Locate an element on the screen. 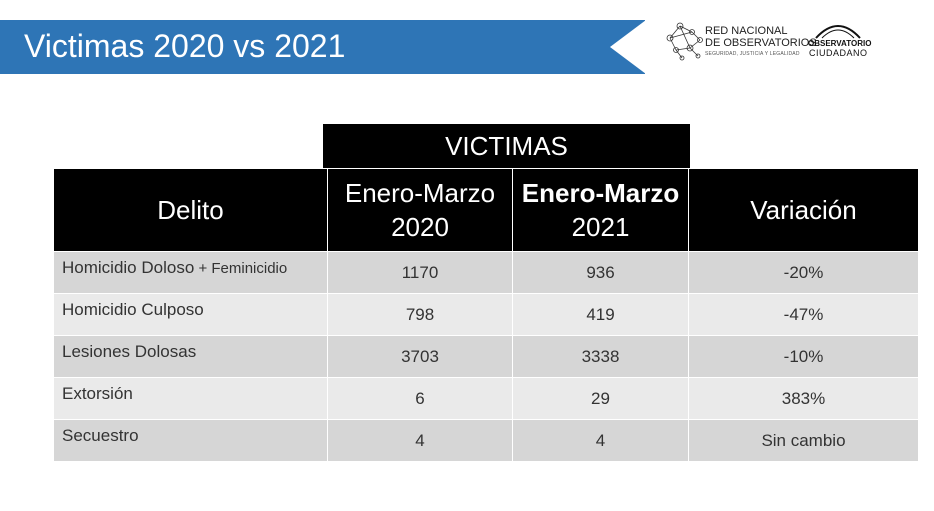 This screenshot has width=934, height=511. cell-variacion: -10% is located at coordinates (803, 356).